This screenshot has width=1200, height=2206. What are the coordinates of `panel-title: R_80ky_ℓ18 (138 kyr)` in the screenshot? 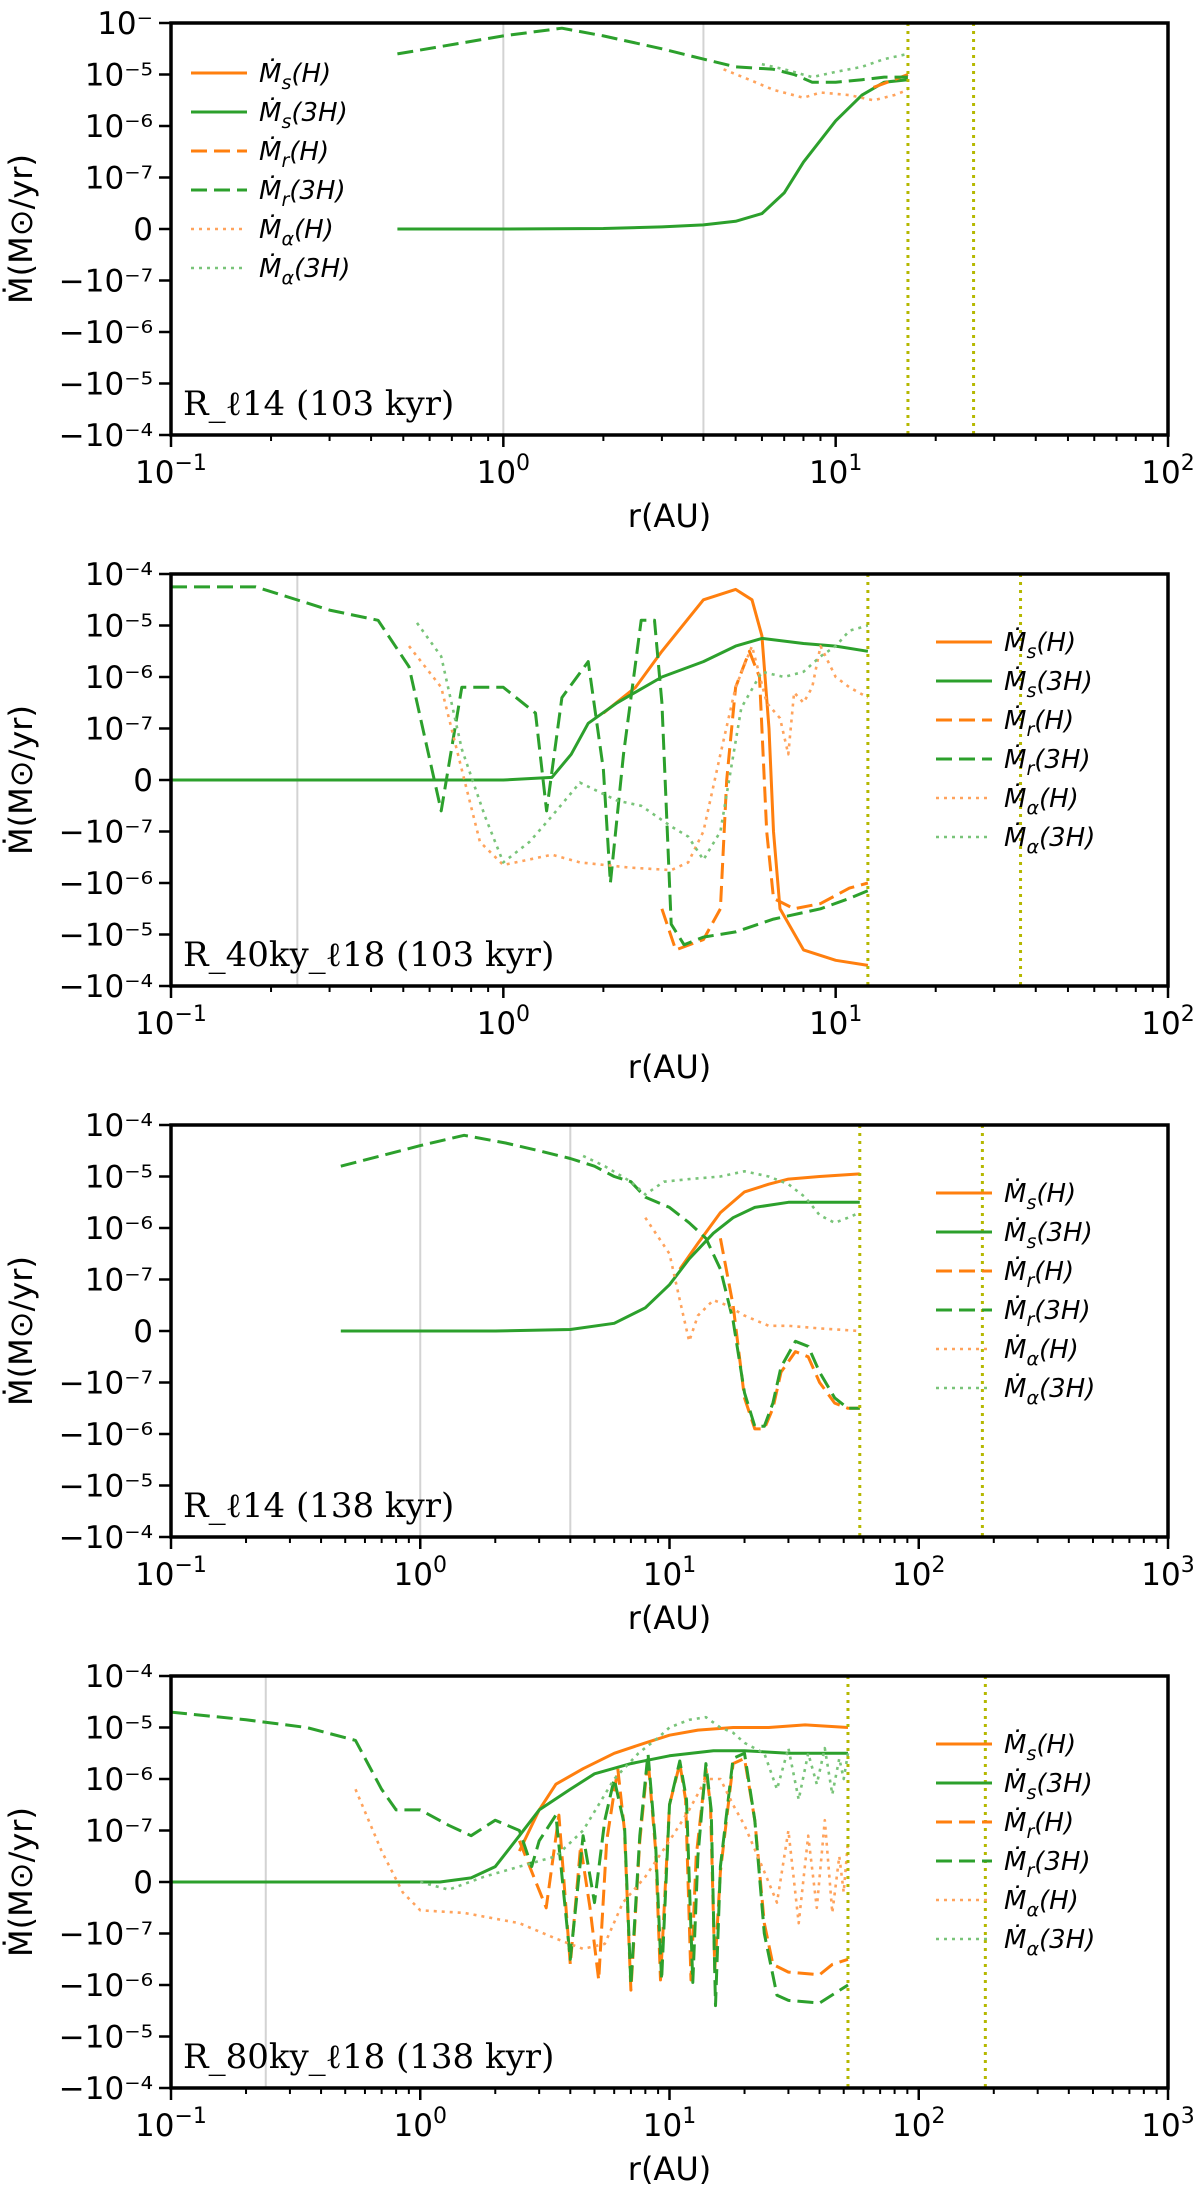 It's located at (368, 2057).